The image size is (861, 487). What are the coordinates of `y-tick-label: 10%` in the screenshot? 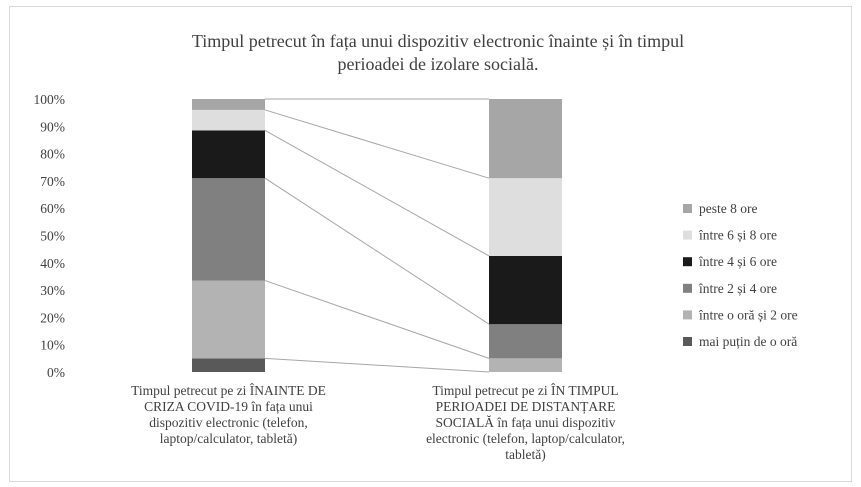 It's located at (52, 345).